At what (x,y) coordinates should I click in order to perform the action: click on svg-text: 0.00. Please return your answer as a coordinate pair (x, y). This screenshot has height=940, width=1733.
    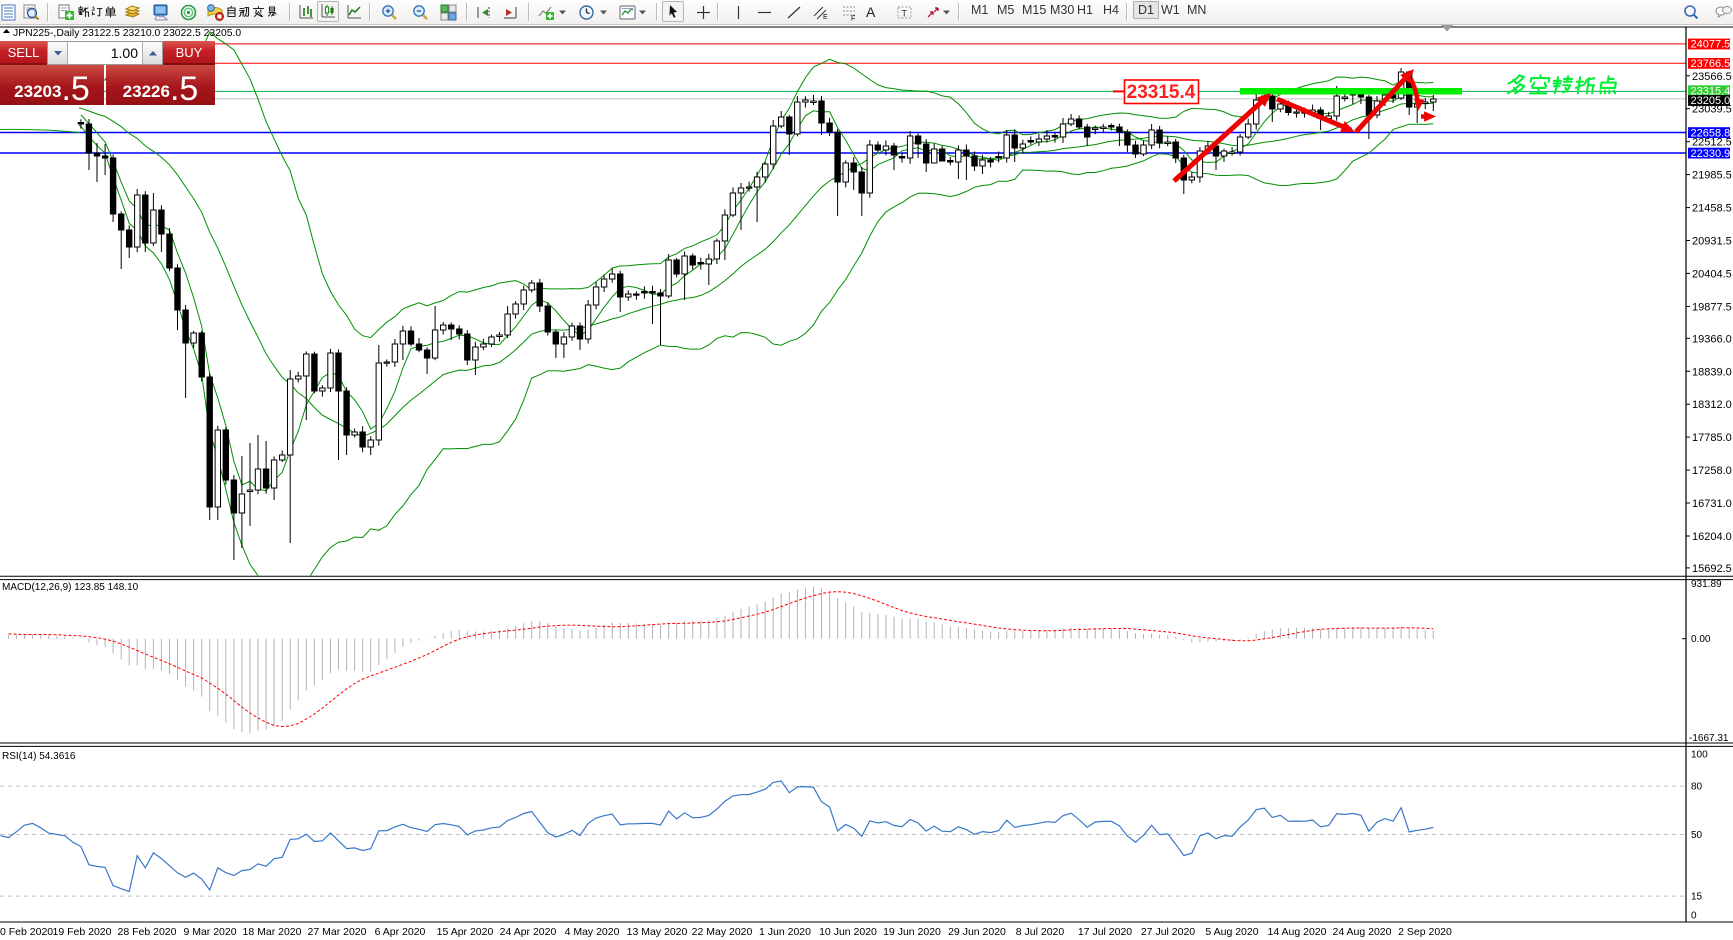
    Looking at the image, I should click on (1701, 639).